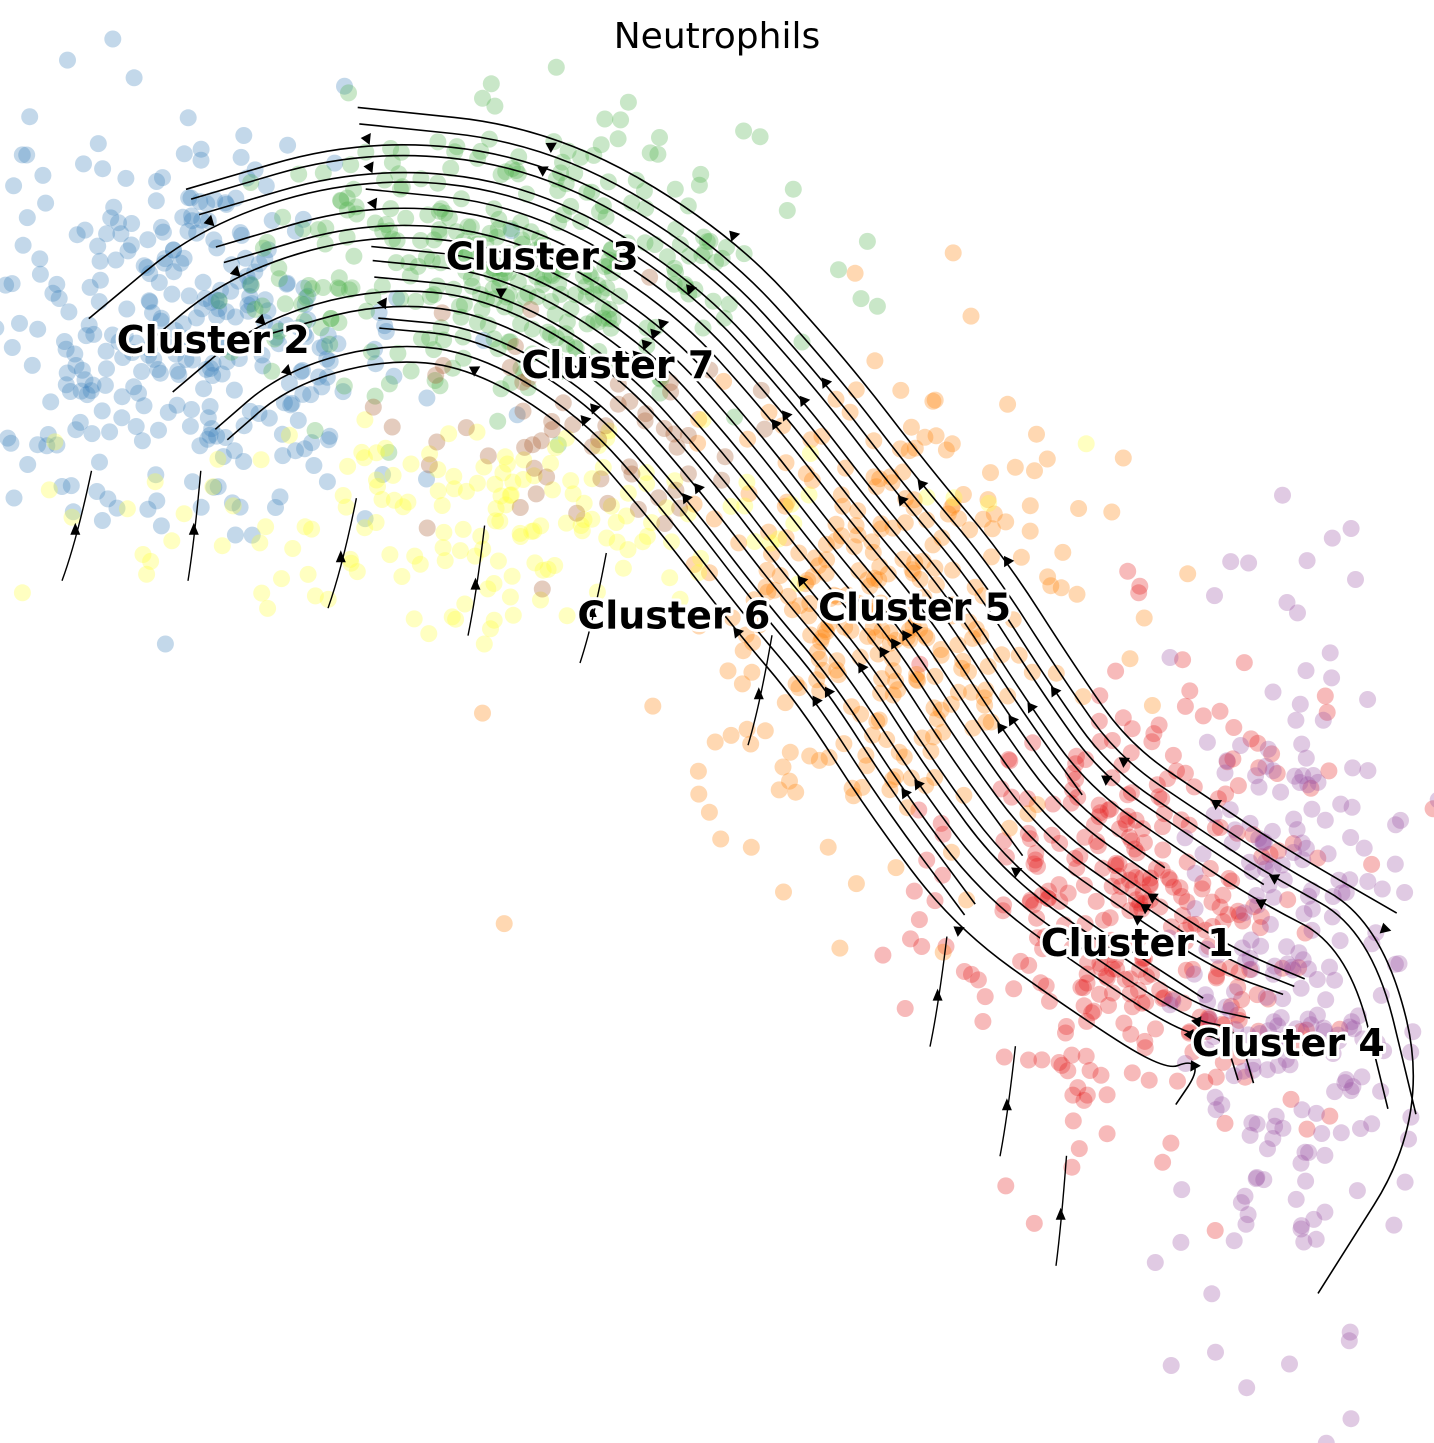 This screenshot has height=1443, width=1434. I want to click on cluster-label-5: Cluster 5, so click(914, 607).